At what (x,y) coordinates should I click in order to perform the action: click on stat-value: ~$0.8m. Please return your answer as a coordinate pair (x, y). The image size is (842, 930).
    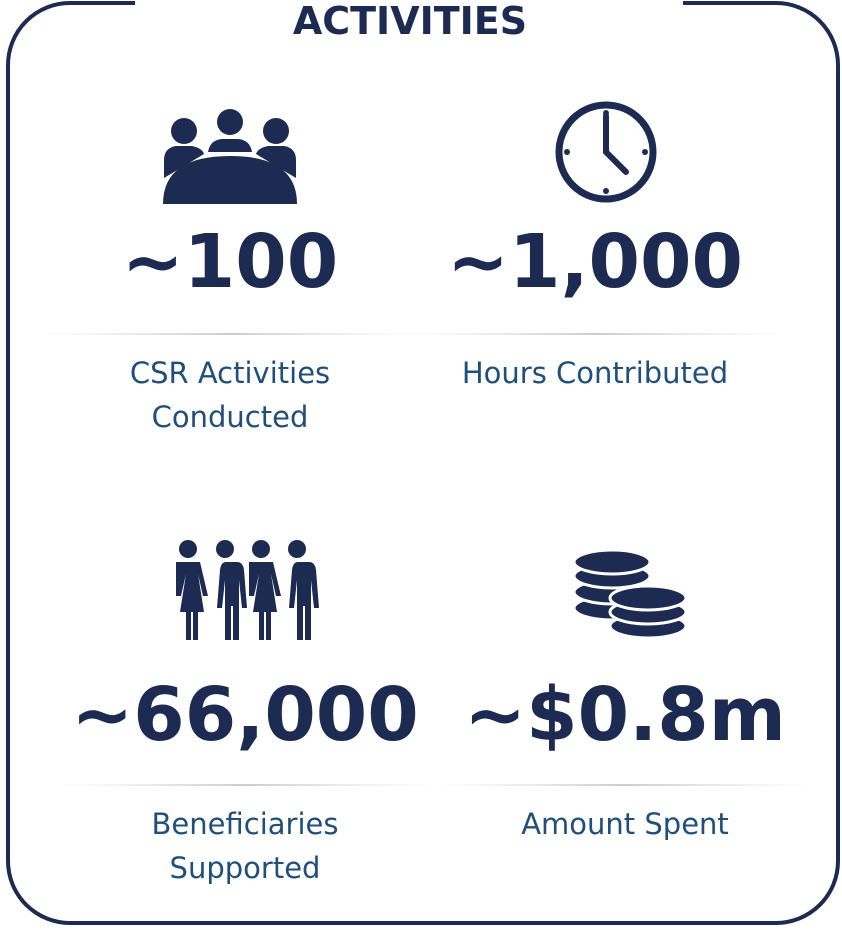
    Looking at the image, I should click on (625, 715).